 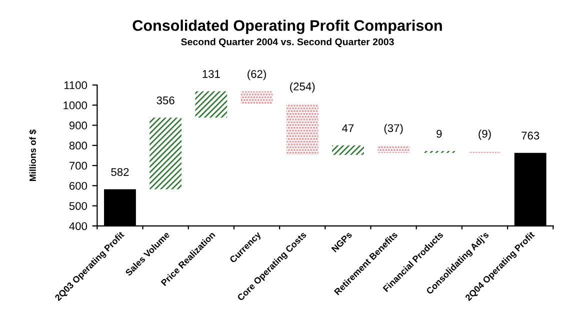 What do you see at coordinates (76, 85) in the screenshot?
I see `y-tick-label: 1100` at bounding box center [76, 85].